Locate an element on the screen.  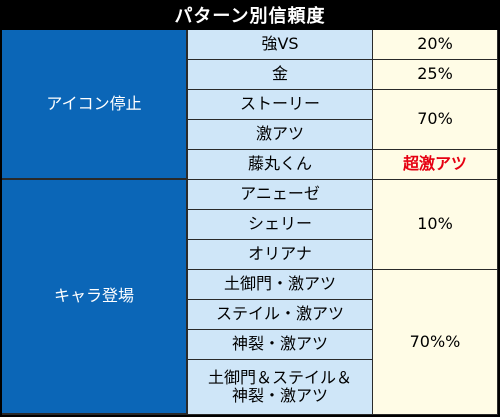
pattern-cell: ストーリー is located at coordinates (280, 105).